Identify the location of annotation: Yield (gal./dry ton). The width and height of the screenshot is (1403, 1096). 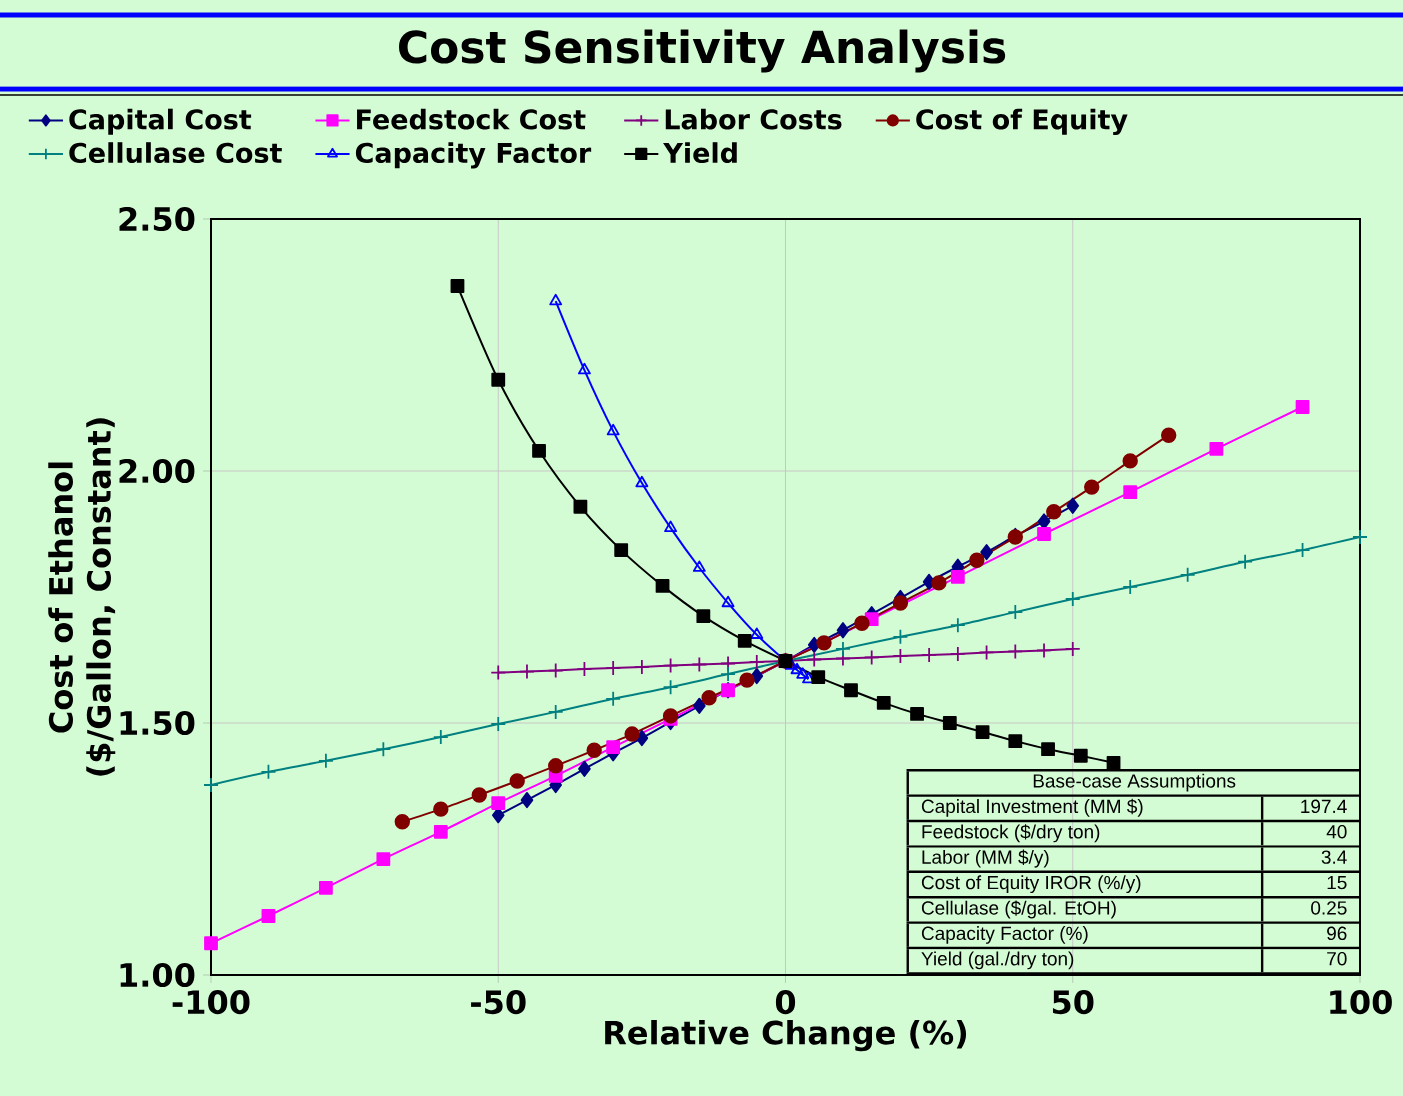
(997, 960).